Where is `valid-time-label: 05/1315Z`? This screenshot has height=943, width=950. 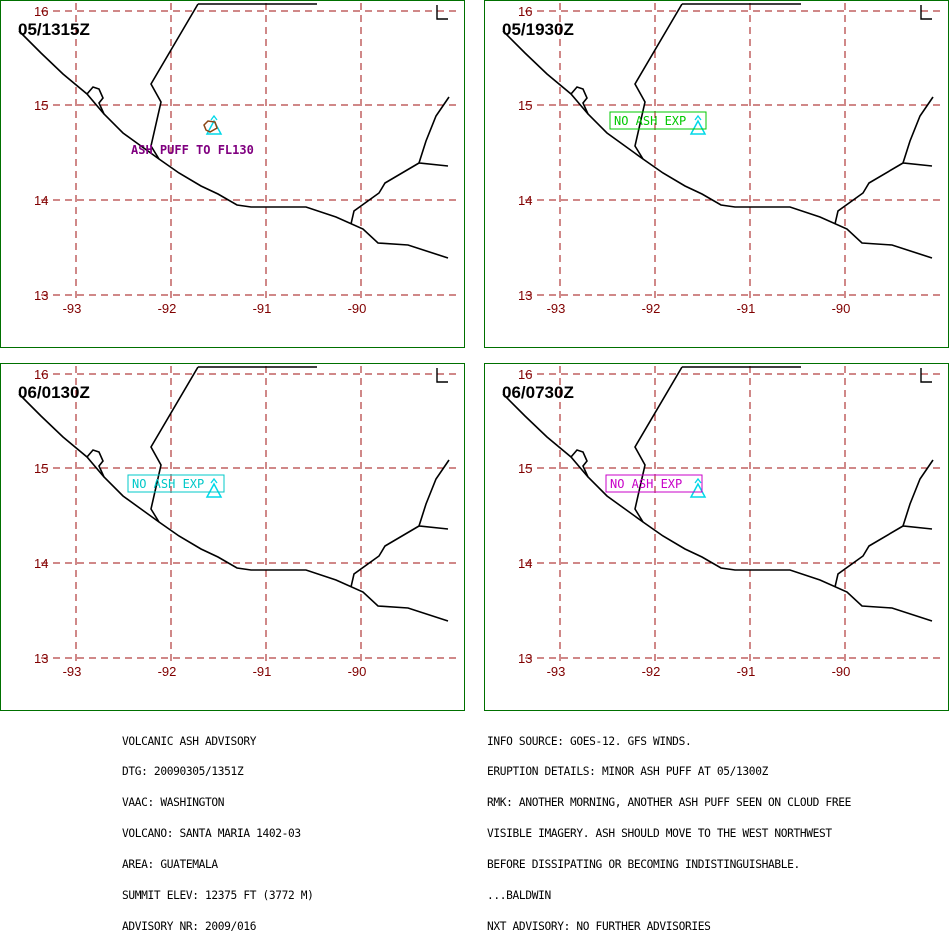
valid-time-label: 05/1315Z is located at coordinates (54, 29).